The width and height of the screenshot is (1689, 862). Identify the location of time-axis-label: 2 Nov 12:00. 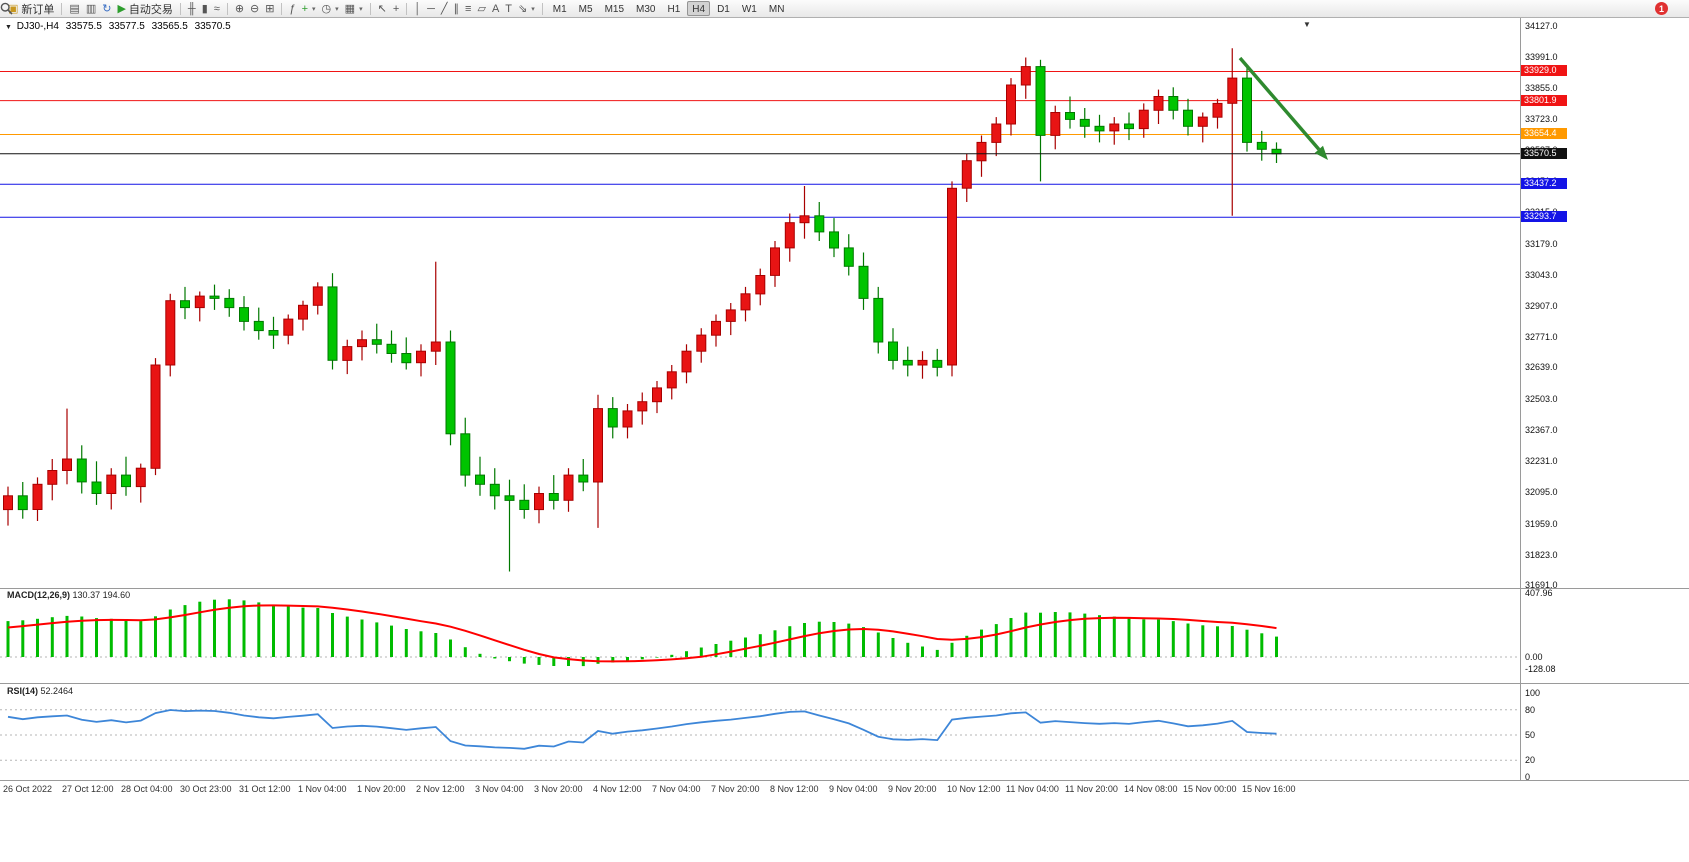
(440, 789).